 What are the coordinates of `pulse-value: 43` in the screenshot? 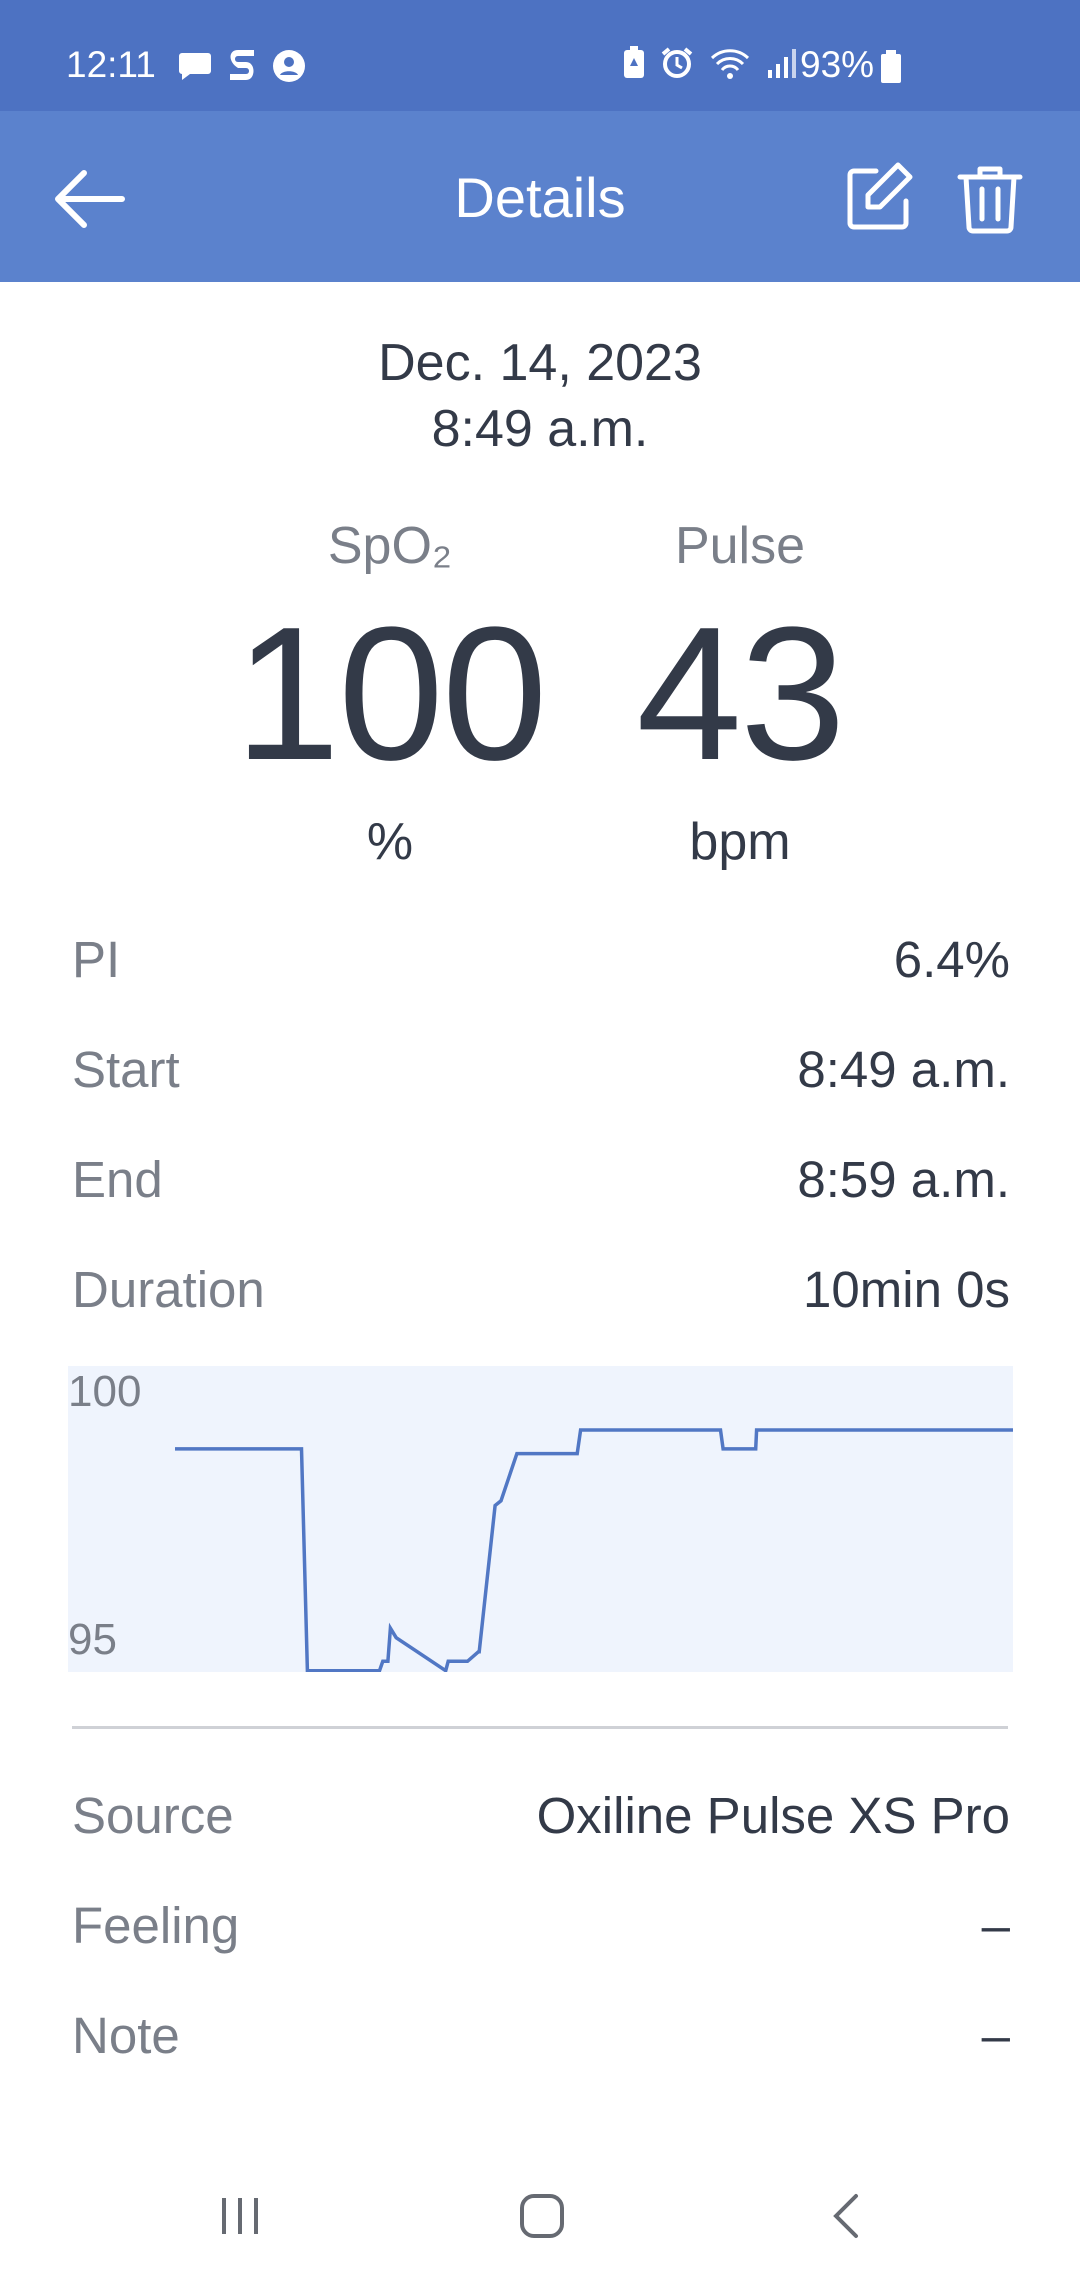 It's located at (740, 694).